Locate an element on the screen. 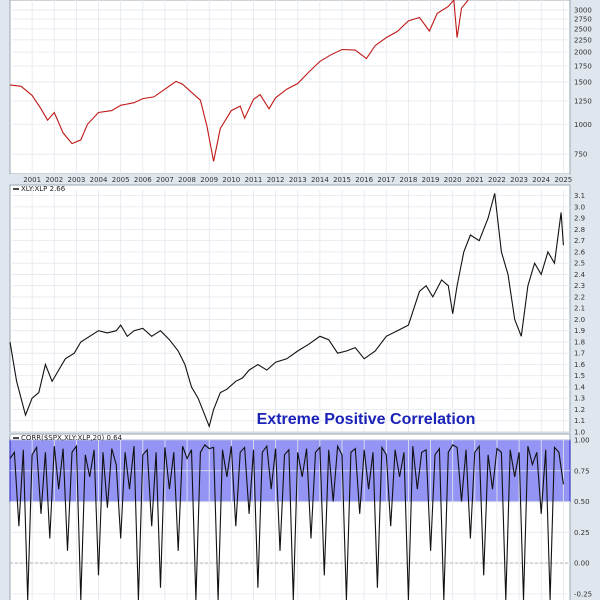  y-tick-label: 2.8 is located at coordinates (579, 230).